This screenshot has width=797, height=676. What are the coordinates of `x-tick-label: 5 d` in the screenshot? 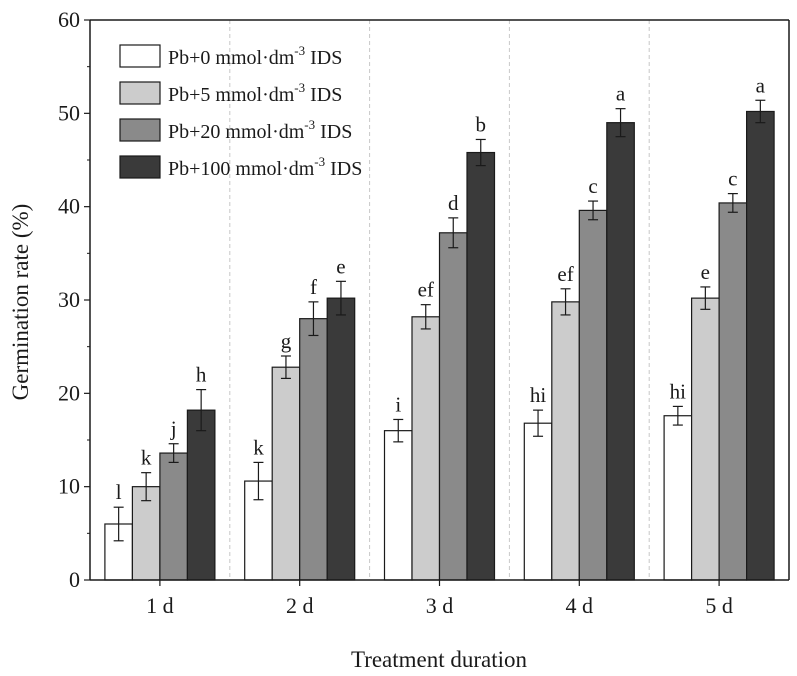 It's located at (719, 605).